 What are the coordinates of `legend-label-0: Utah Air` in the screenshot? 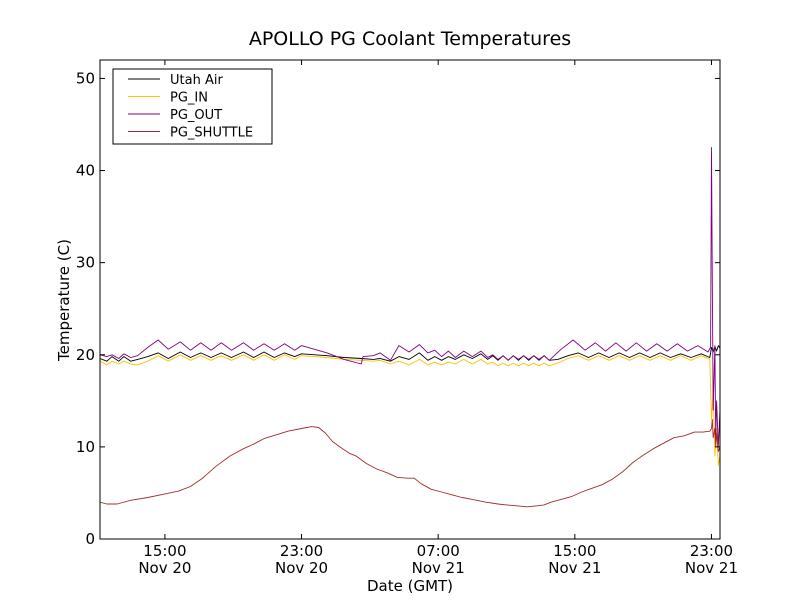 It's located at (196, 80).